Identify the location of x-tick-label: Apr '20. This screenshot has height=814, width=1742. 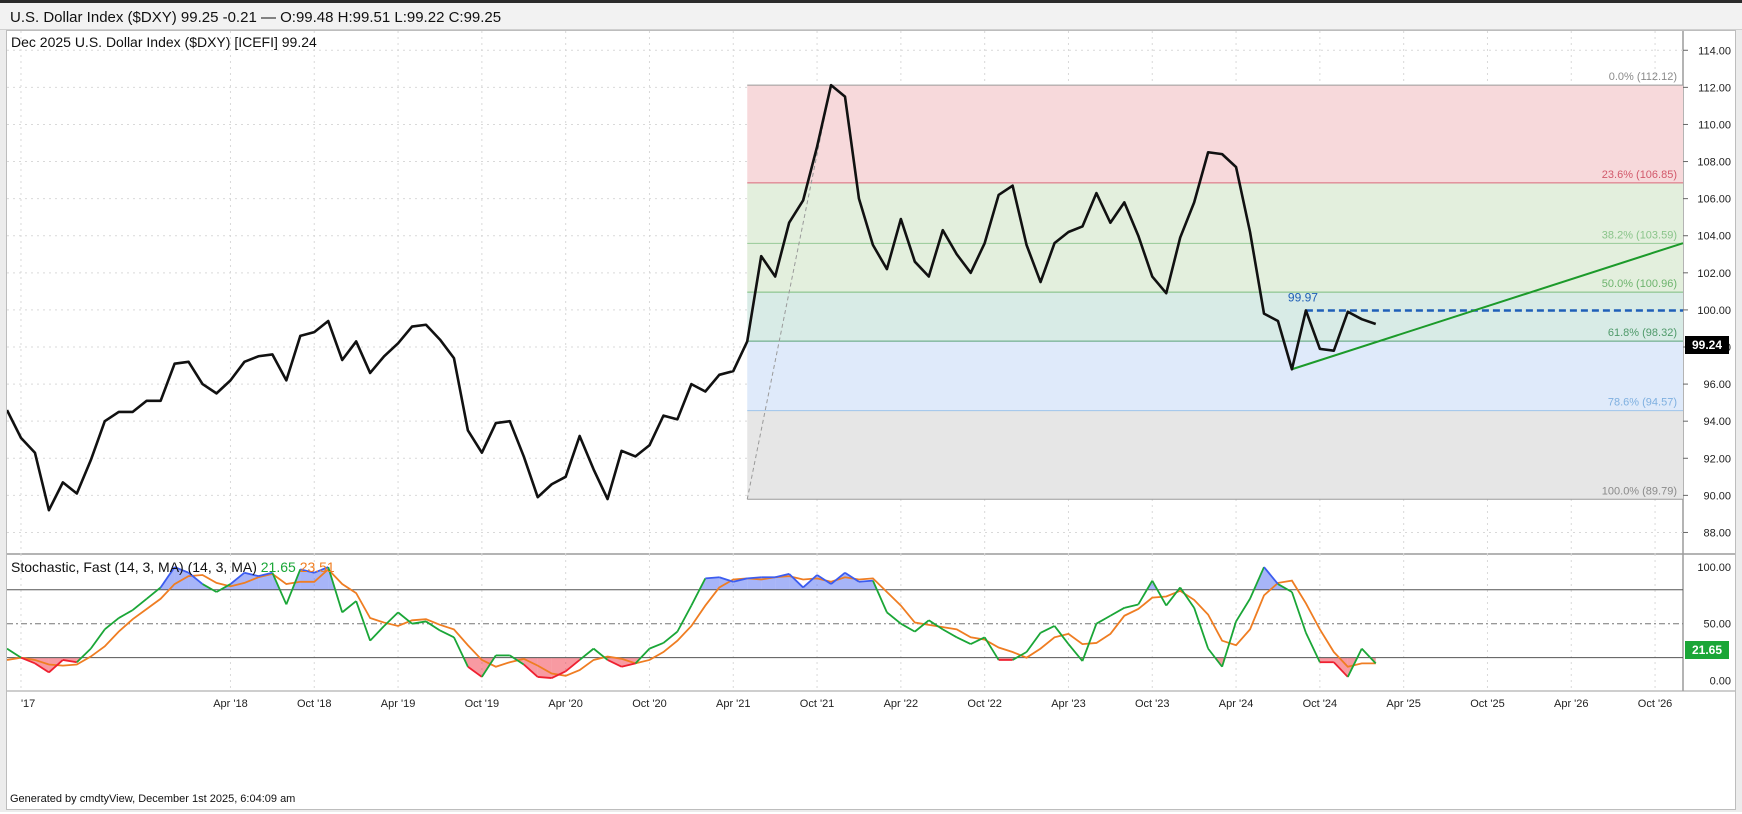
(565, 704).